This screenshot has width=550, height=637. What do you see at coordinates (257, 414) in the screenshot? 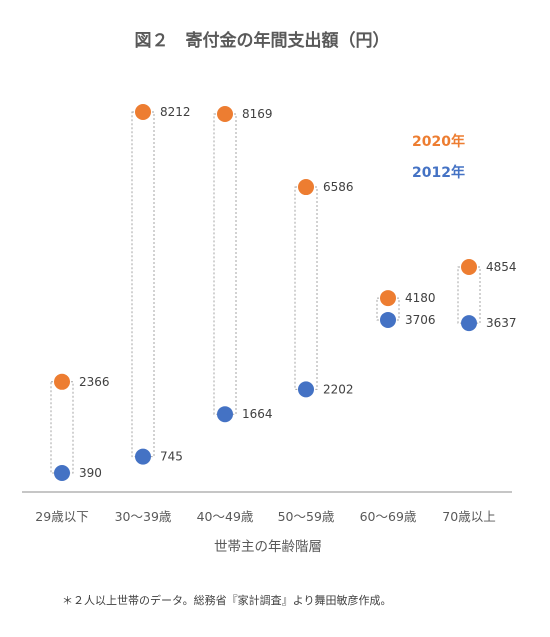
I see `data-label: 1664` at bounding box center [257, 414].